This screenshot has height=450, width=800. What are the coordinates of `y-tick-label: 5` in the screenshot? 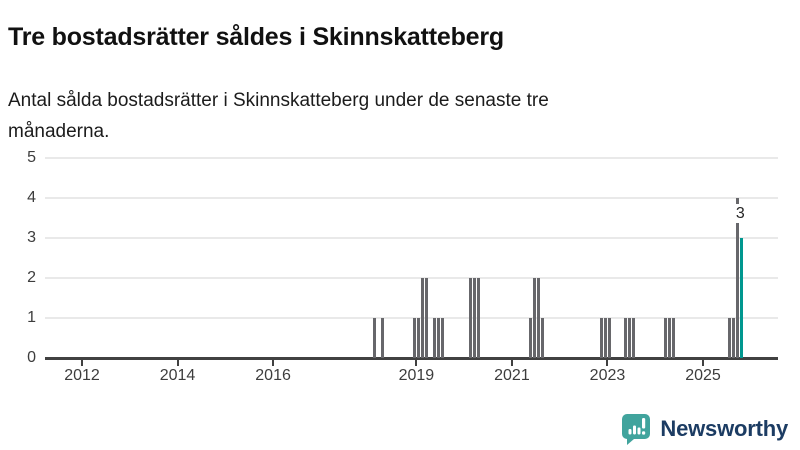 It's located at (31, 157).